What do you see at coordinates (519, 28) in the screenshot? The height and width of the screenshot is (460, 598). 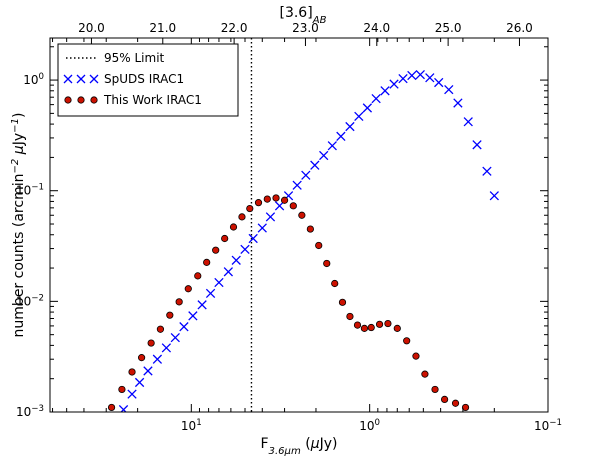 I see `top-tick-label: 26.0` at bounding box center [519, 28].